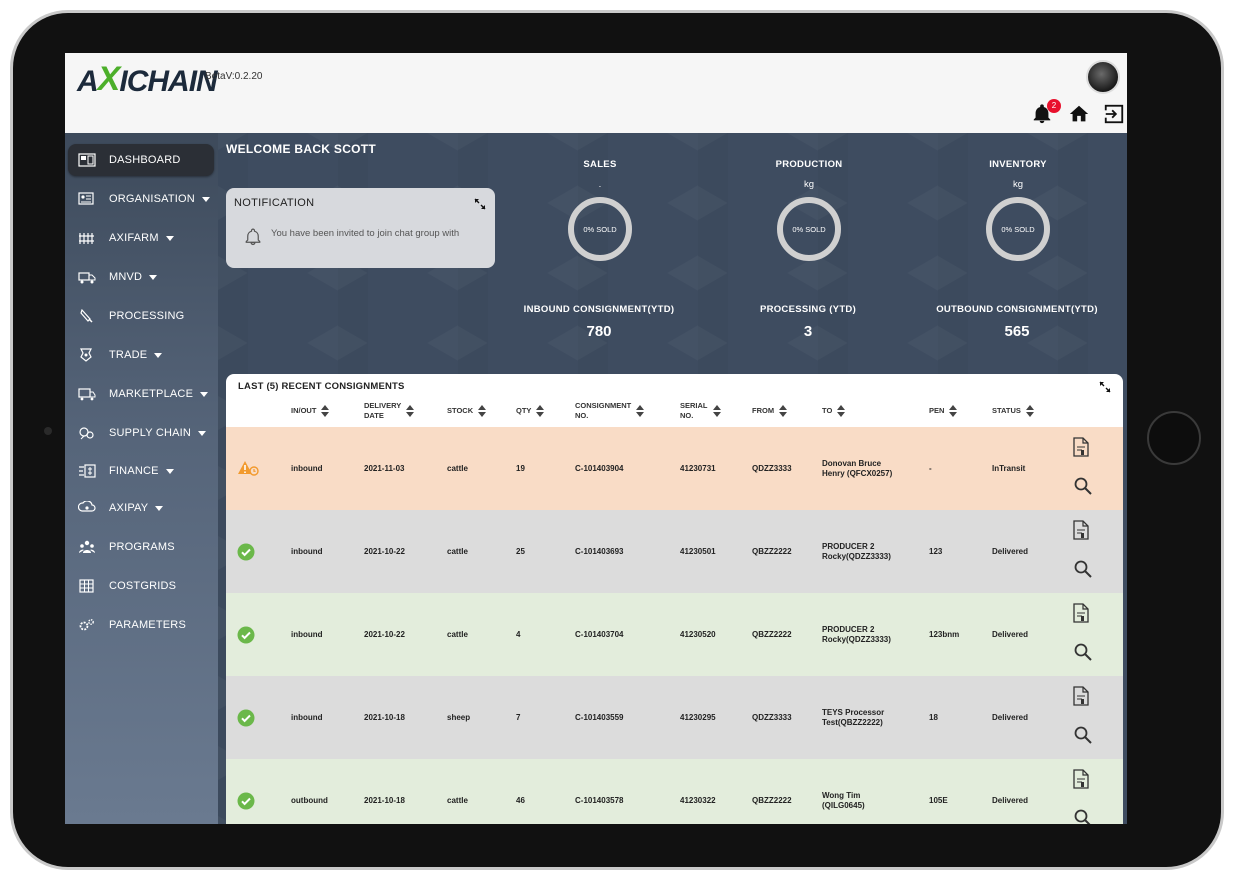 This screenshot has width=1235, height=879. Describe the element at coordinates (763, 410) in the screenshot. I see `header-label: FROM` at that location.